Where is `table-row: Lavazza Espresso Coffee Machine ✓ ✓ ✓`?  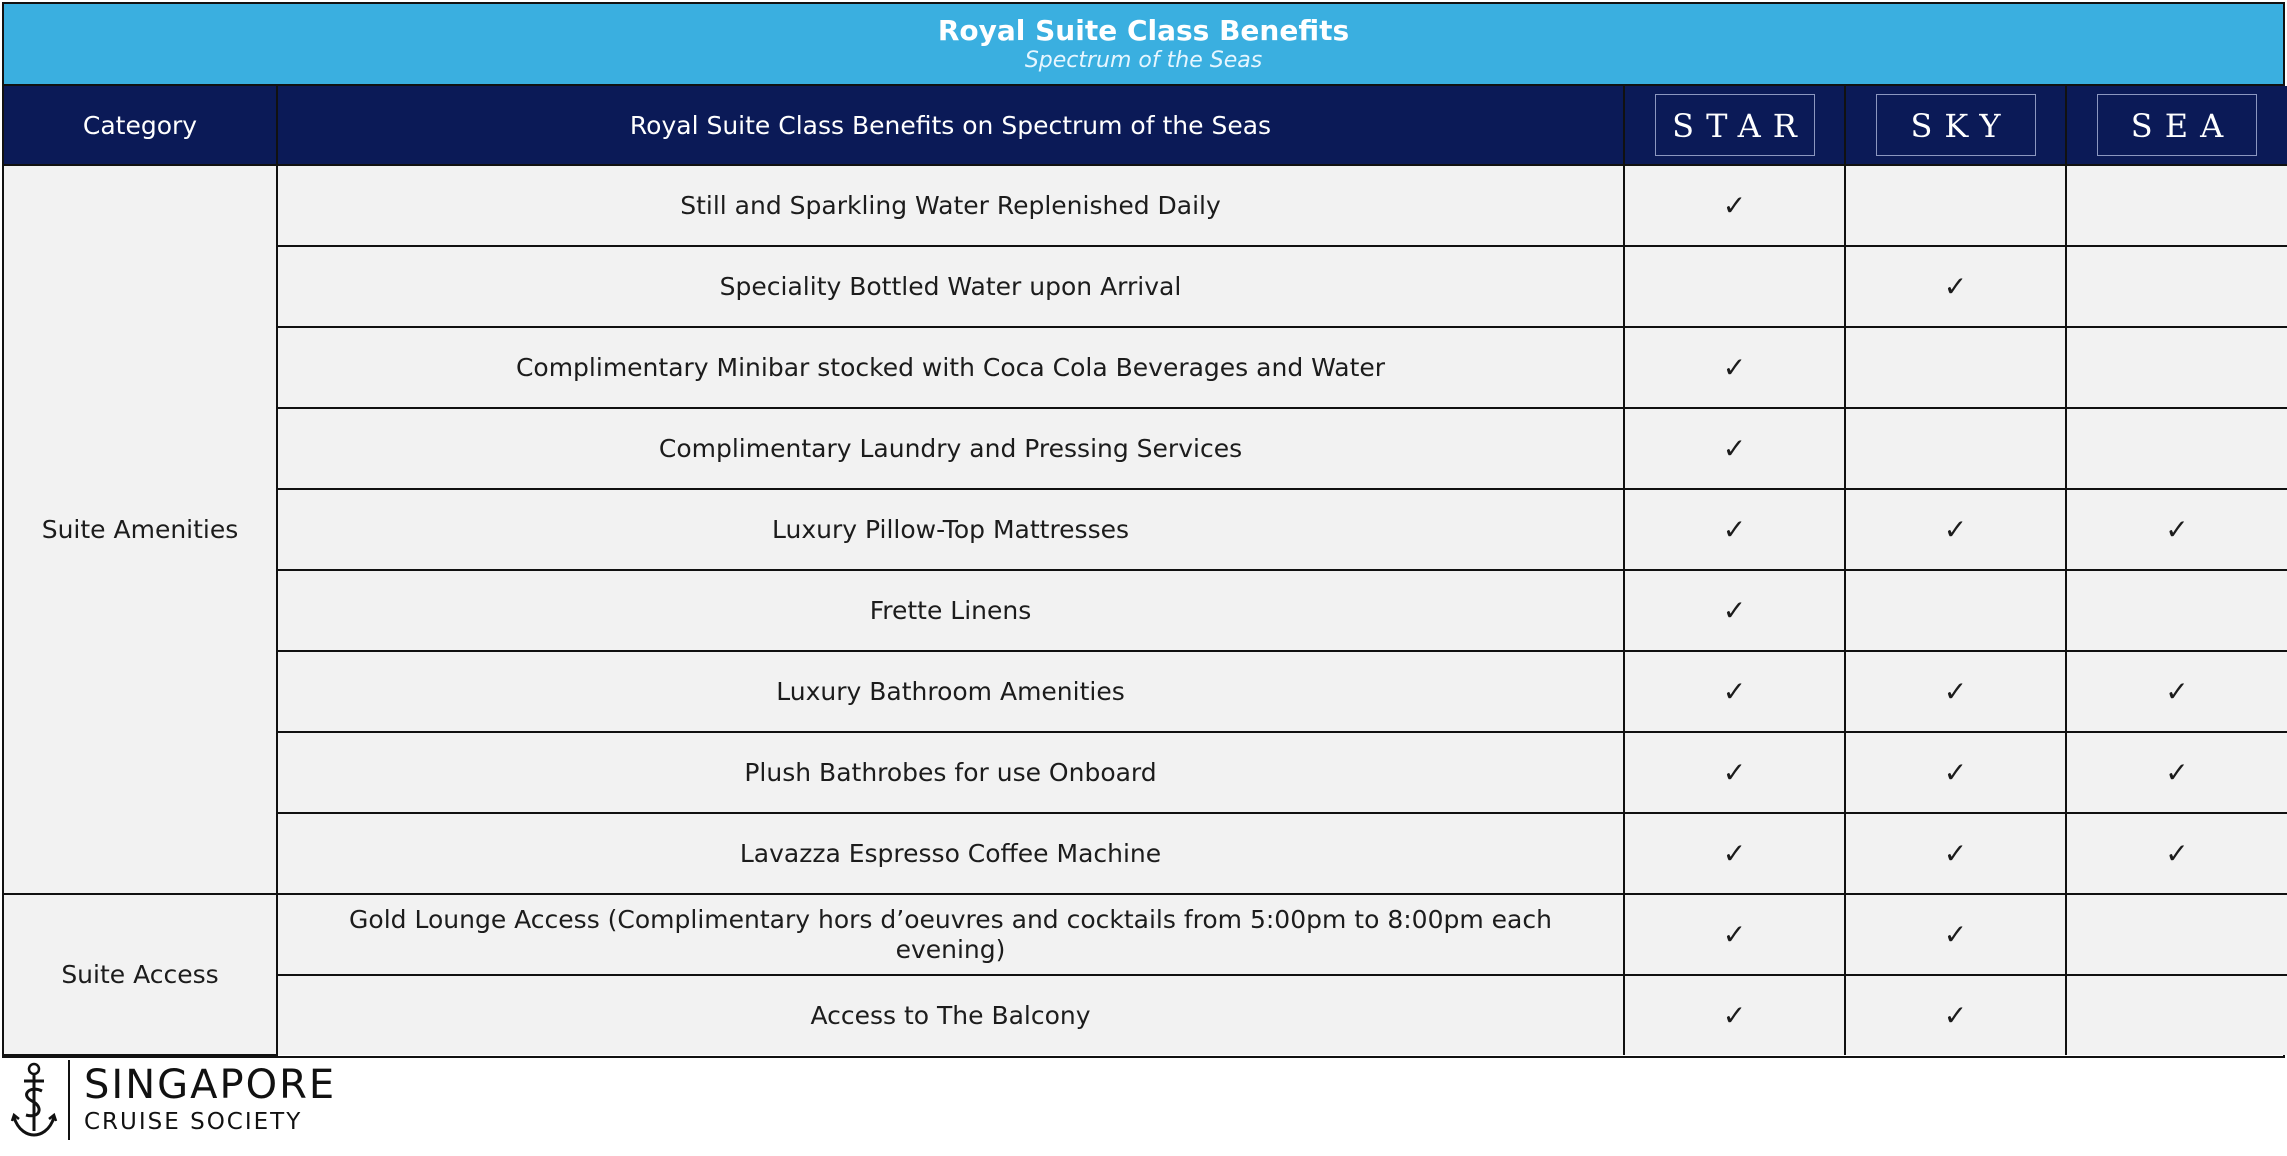
table-row: Lavazza Espresso Coffee Machine ✓ ✓ ✓ is located at coordinates (1145, 853).